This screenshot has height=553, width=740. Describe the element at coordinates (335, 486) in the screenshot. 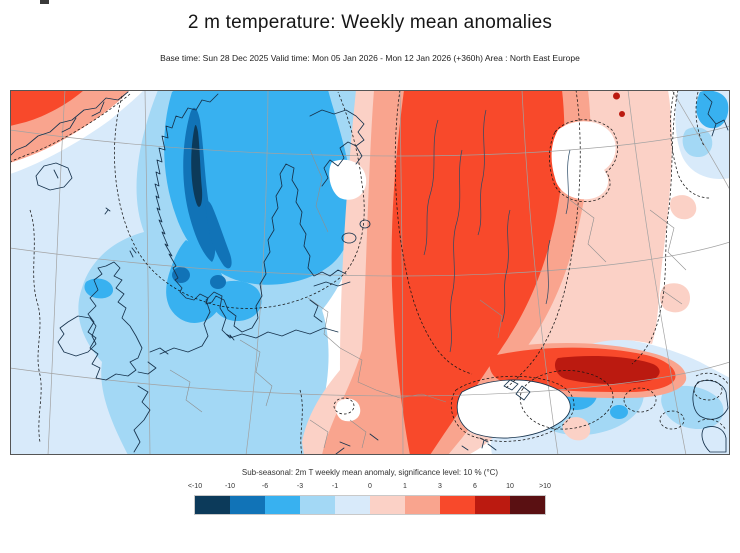

I see `colorbar-tick-label: -1` at that location.